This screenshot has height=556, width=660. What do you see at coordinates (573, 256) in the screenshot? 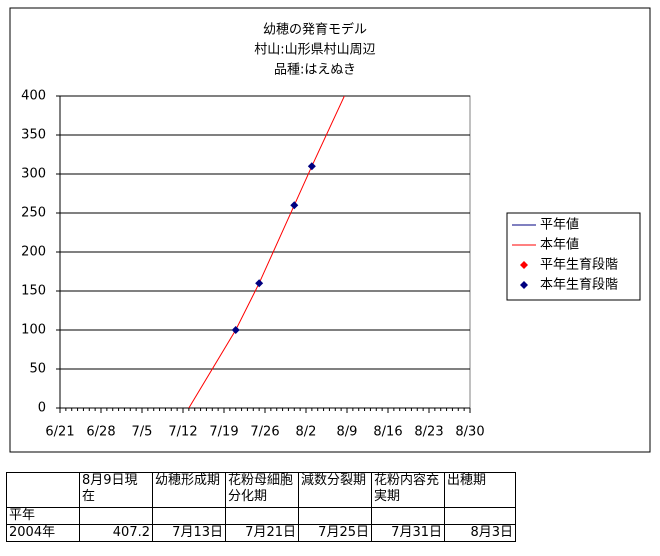
I see `legend-box` at bounding box center [573, 256].